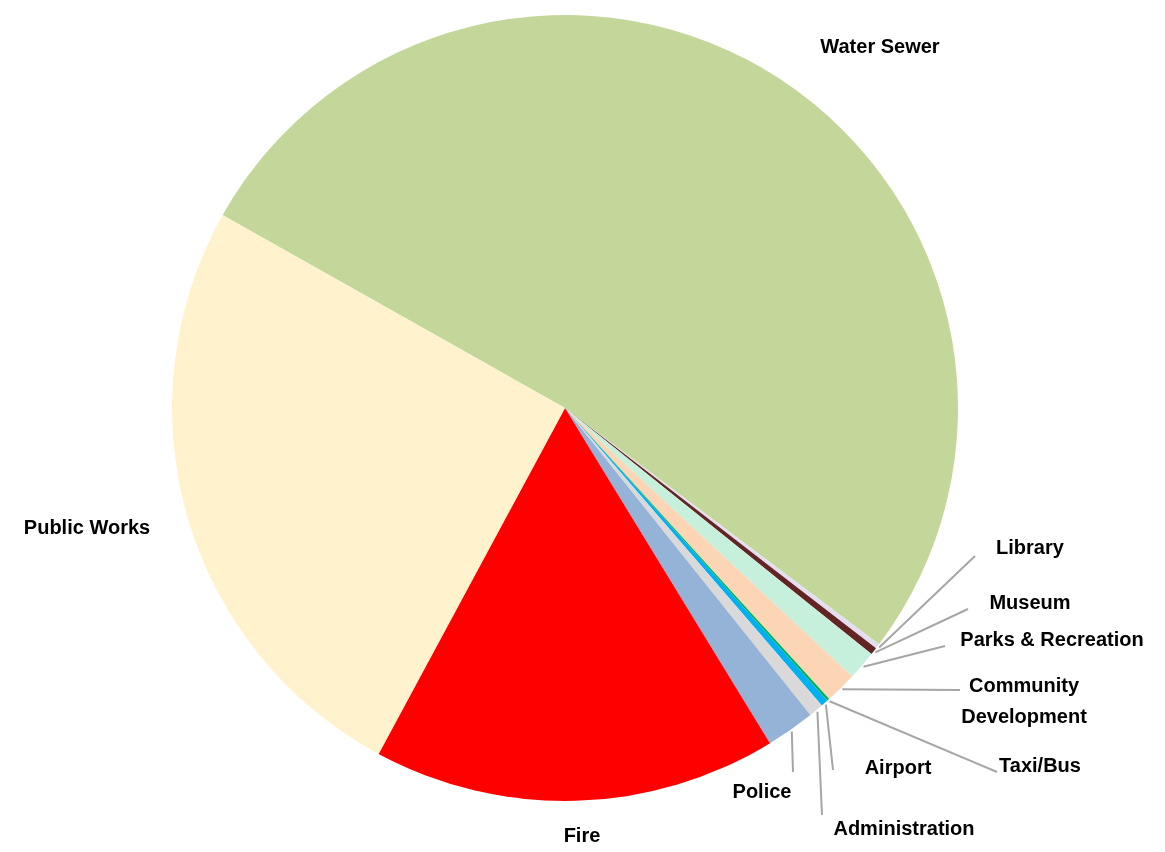  Describe the element at coordinates (904, 828) in the screenshot. I see `slice-label: Administration` at that location.